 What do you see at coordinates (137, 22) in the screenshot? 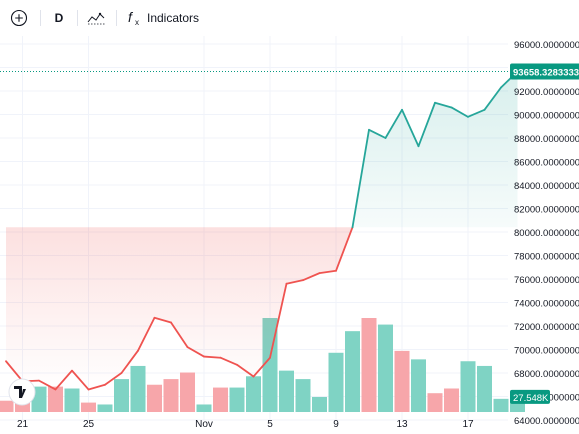
I see `svg-text: x` at bounding box center [137, 22].